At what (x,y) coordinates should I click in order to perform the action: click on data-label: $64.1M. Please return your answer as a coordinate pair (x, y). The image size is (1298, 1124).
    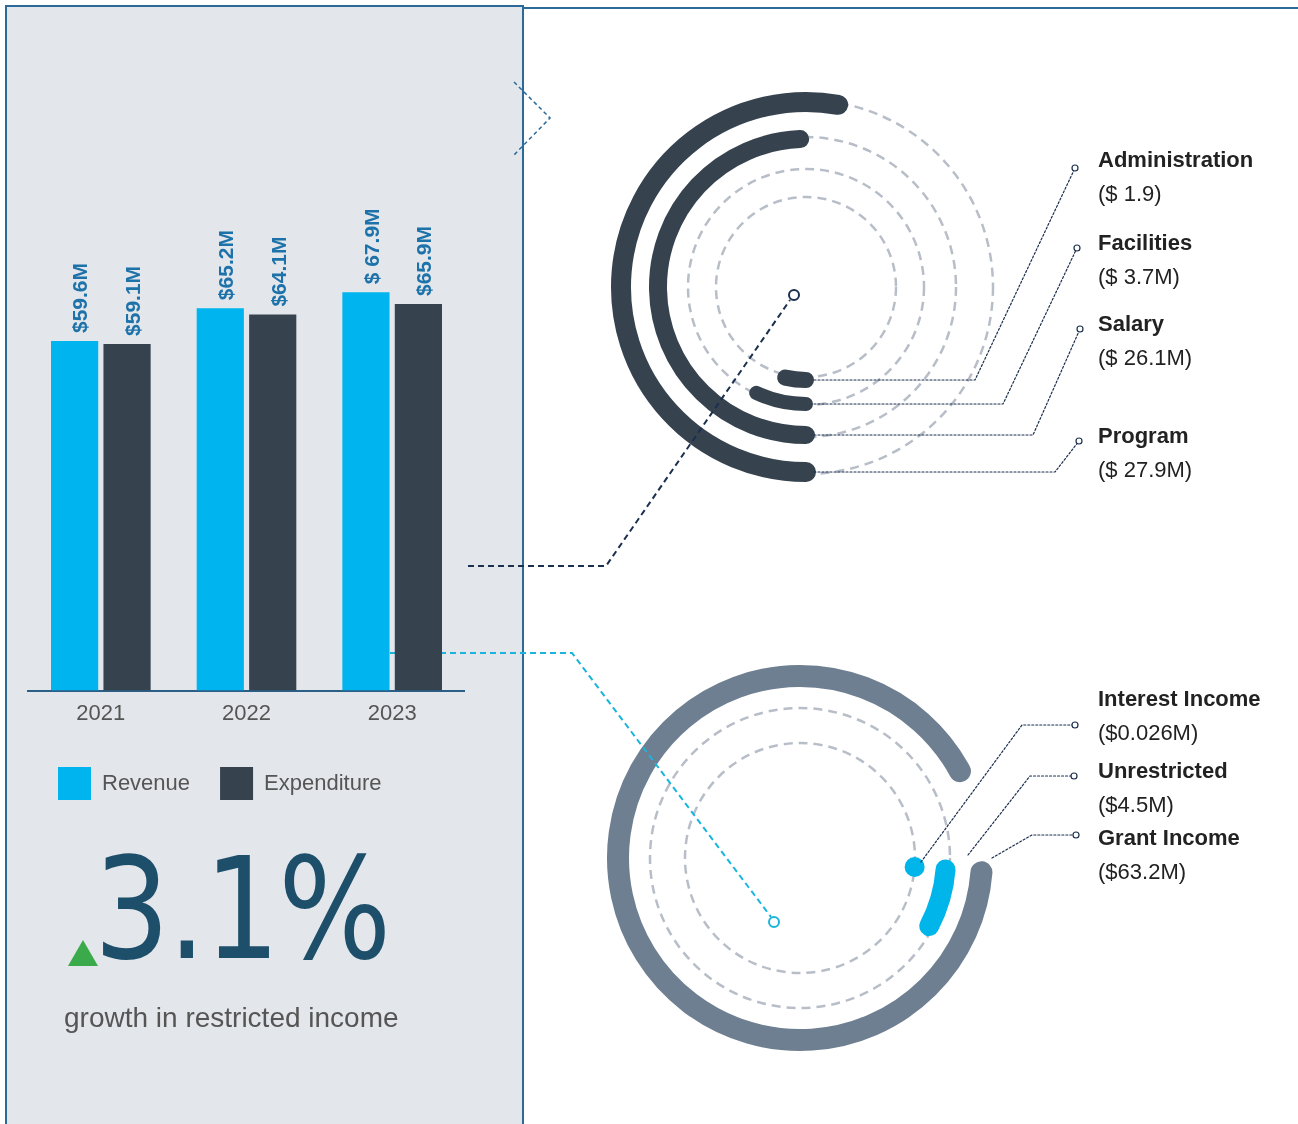
    Looking at the image, I should click on (278, 271).